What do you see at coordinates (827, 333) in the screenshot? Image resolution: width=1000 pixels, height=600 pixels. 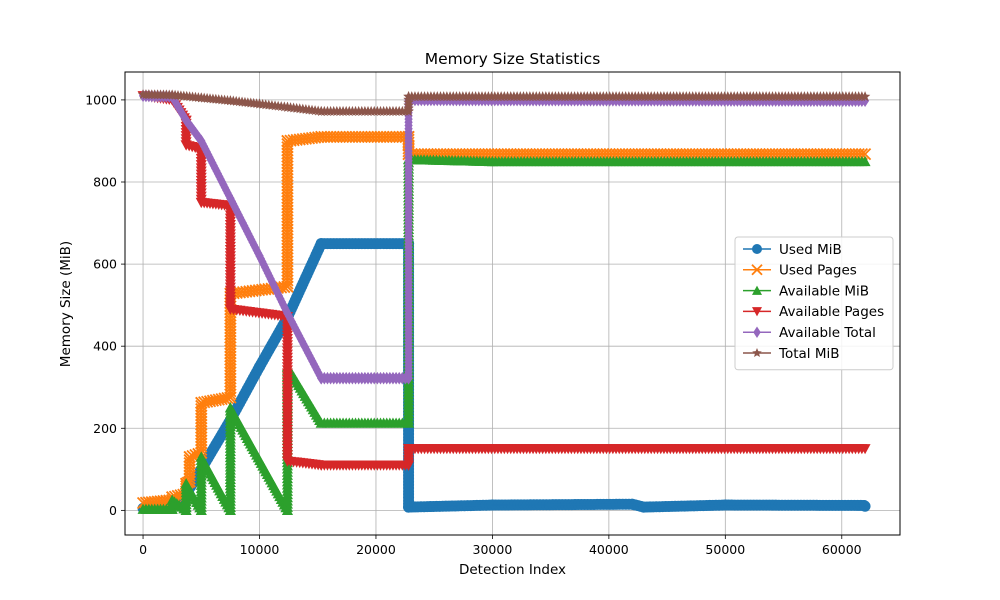 I see `legend-label: Available Total` at bounding box center [827, 333].